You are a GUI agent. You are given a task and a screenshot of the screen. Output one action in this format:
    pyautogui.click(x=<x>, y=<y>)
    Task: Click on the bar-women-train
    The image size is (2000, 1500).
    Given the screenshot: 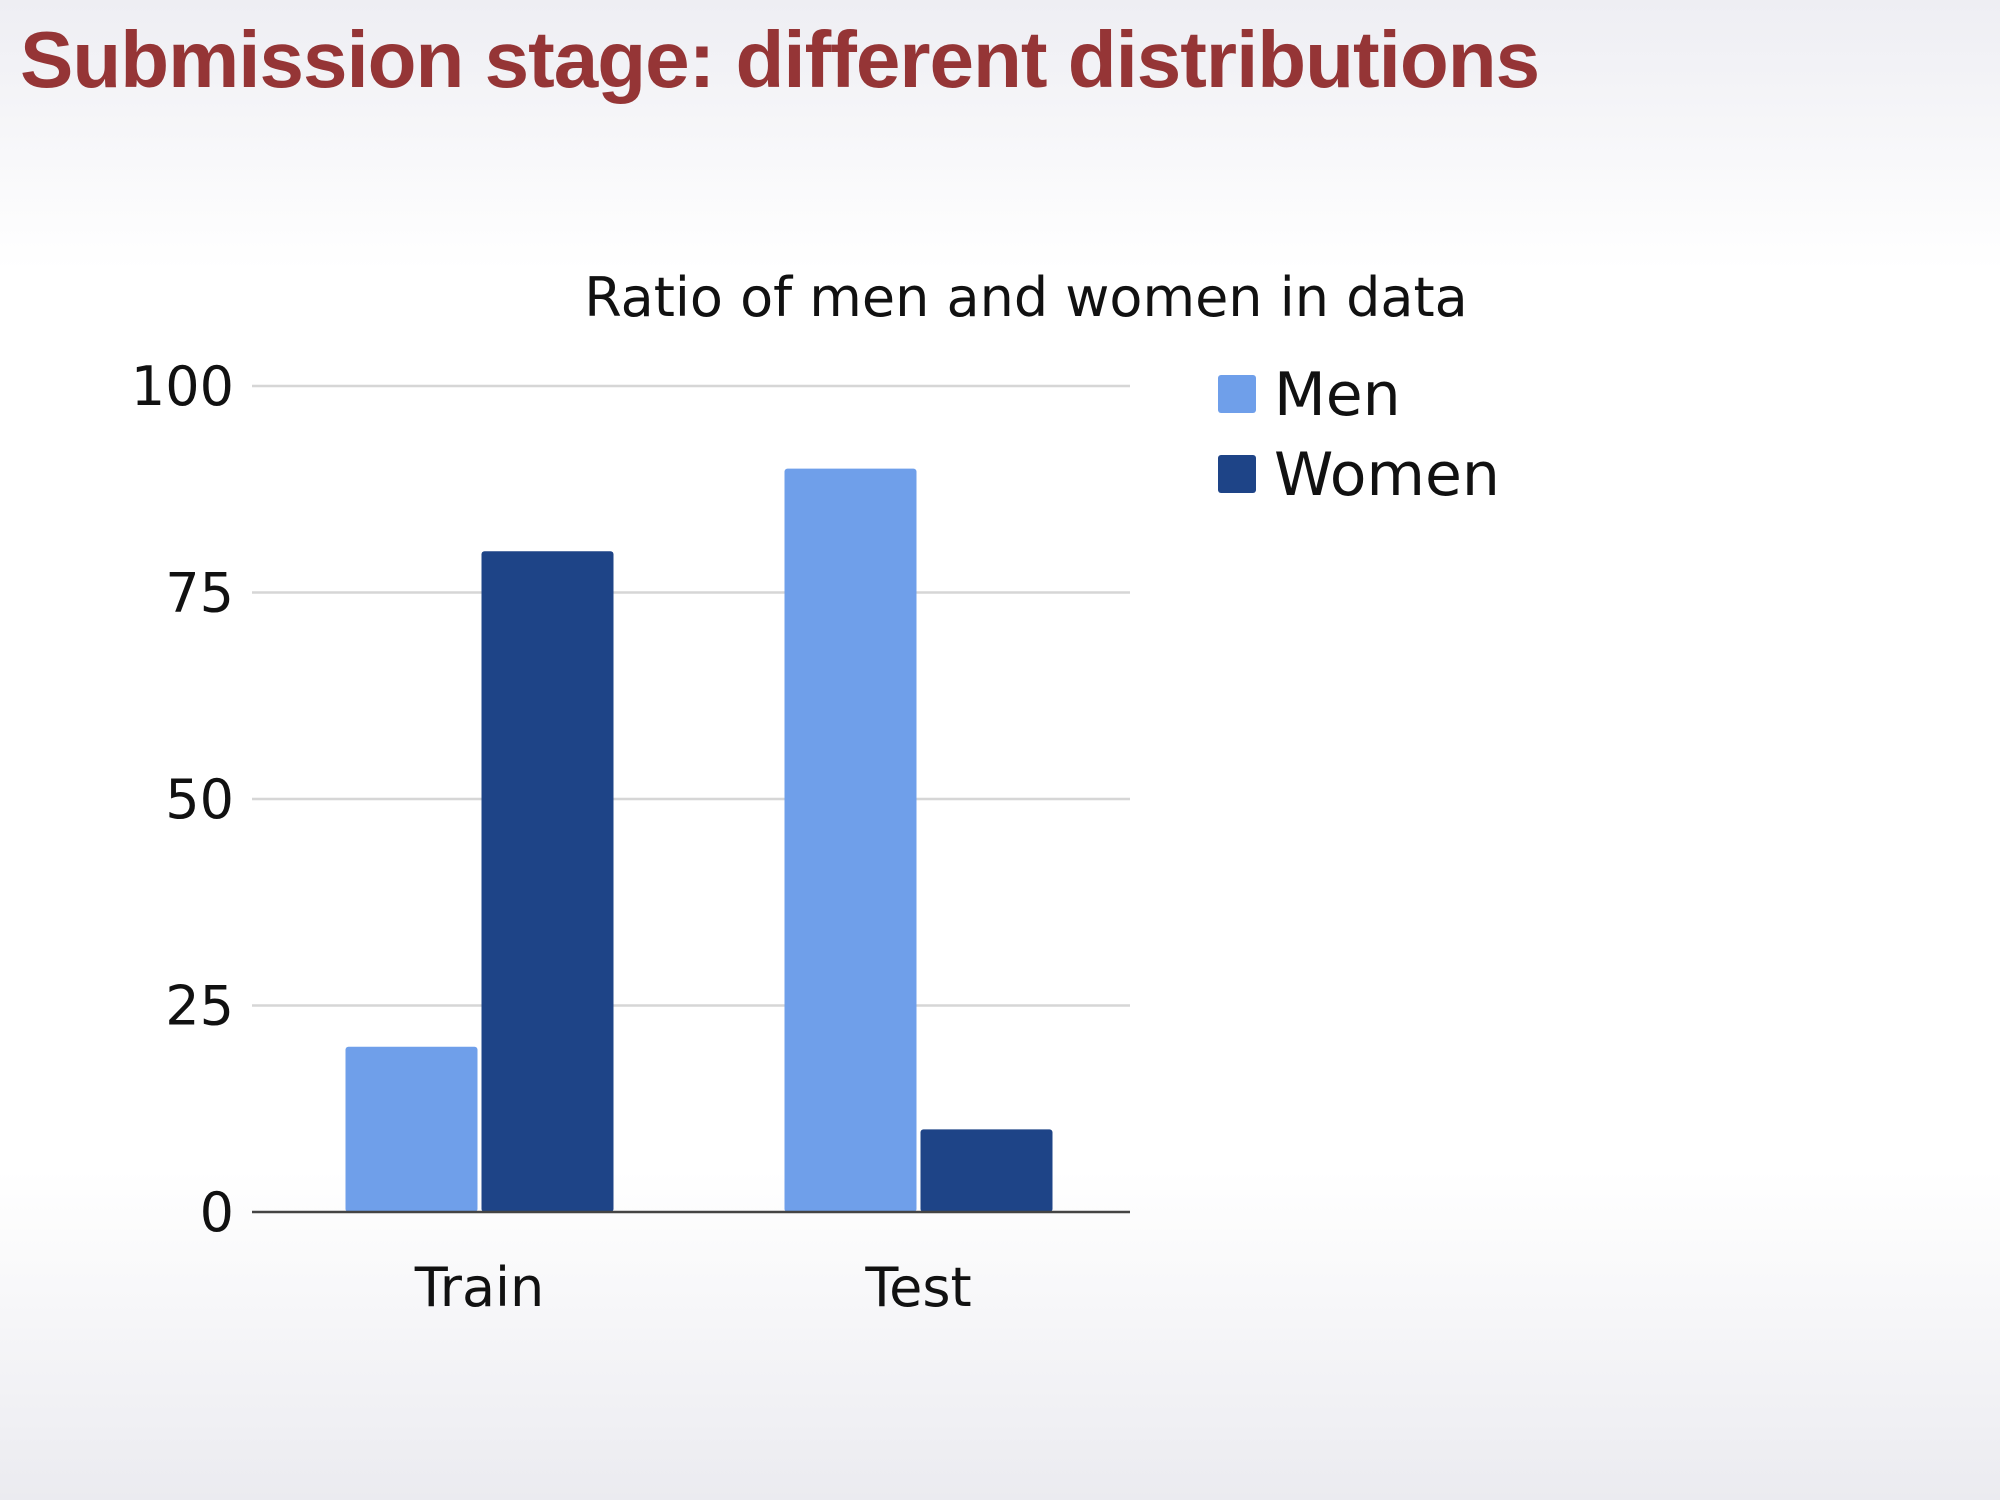 What is the action you would take?
    pyautogui.click(x=547, y=881)
    